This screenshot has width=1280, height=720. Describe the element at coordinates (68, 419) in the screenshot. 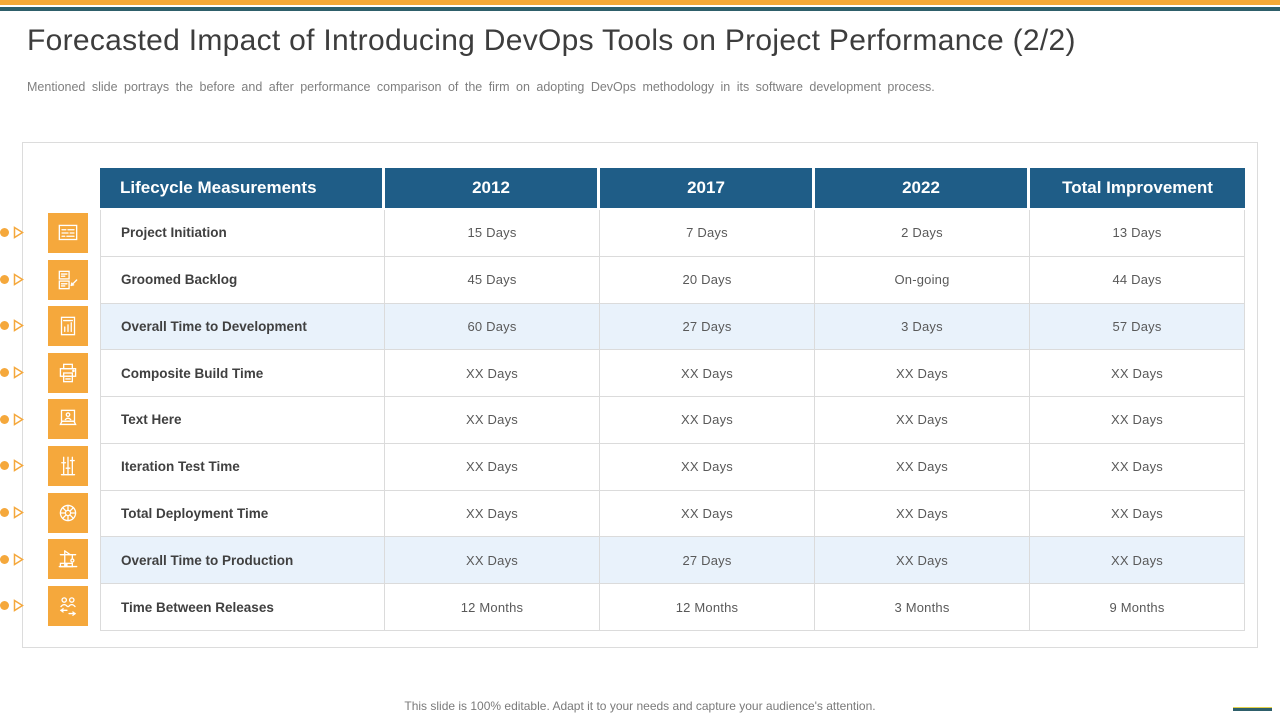

I see `laptop-user-icon` at that location.